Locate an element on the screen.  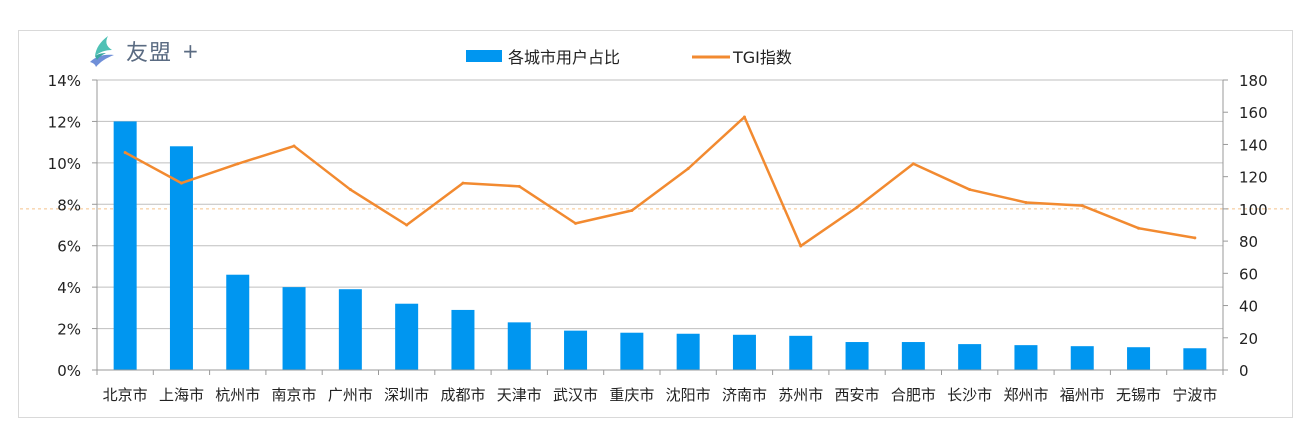
y-left-tick-label: 2% is located at coordinates (69, 330).